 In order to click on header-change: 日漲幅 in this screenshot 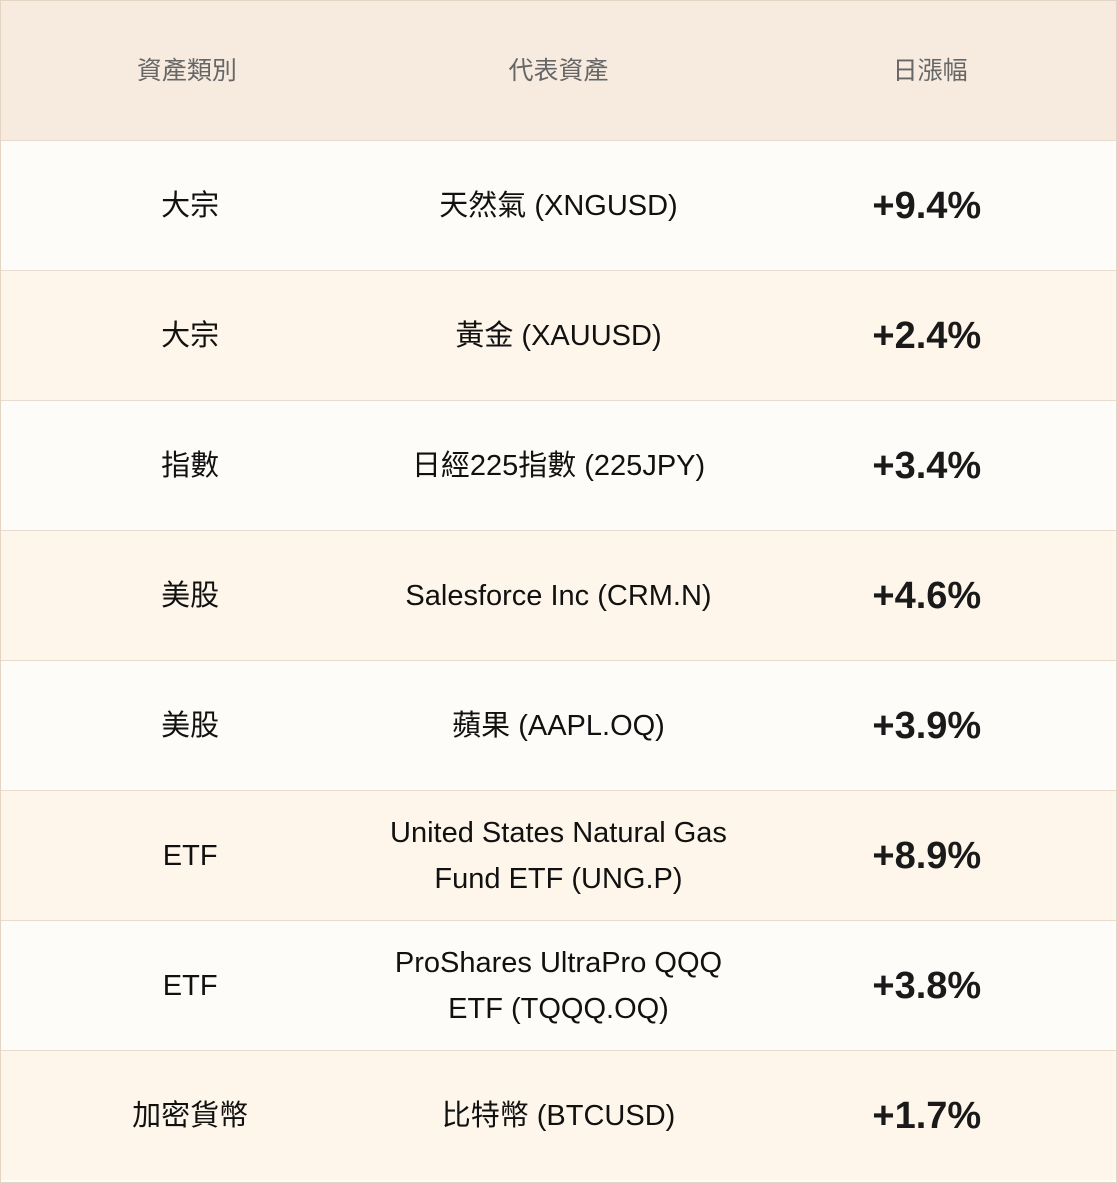, I will do `click(930, 70)`.